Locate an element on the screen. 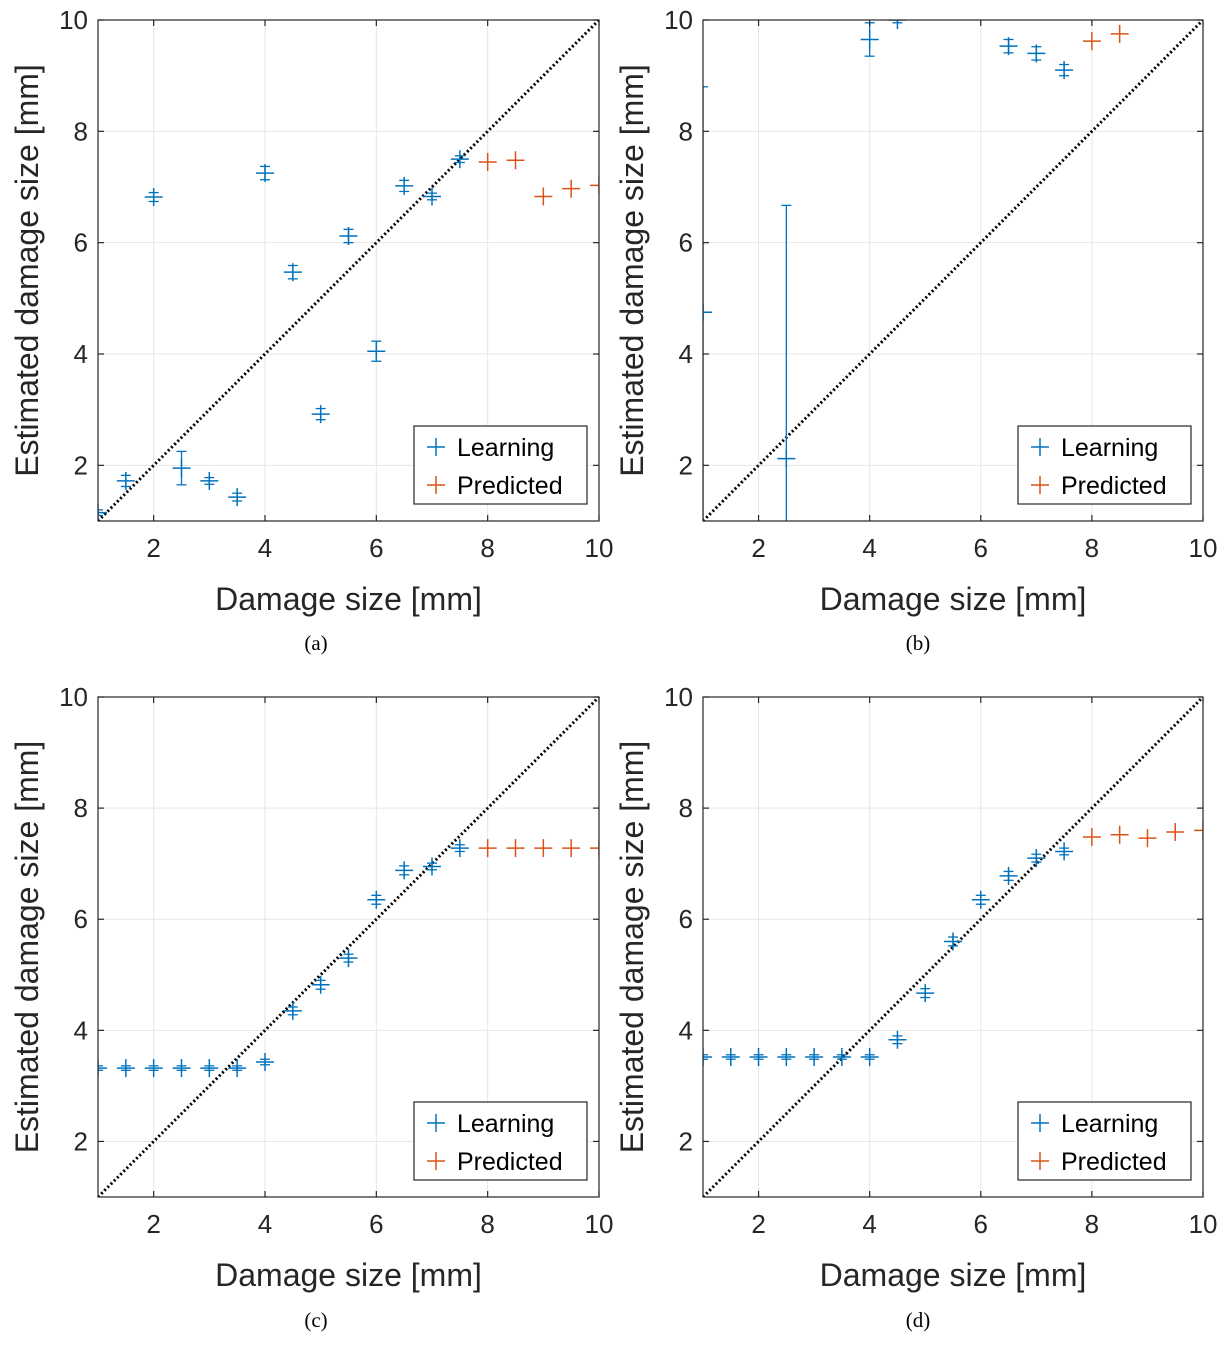  panel-caption: (d) is located at coordinates (918, 1320).